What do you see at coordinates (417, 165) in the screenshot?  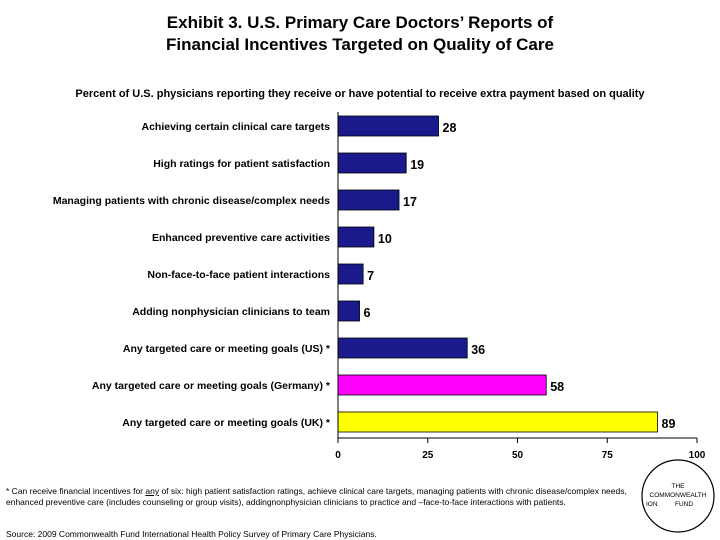 I see `data-label: 19` at bounding box center [417, 165].